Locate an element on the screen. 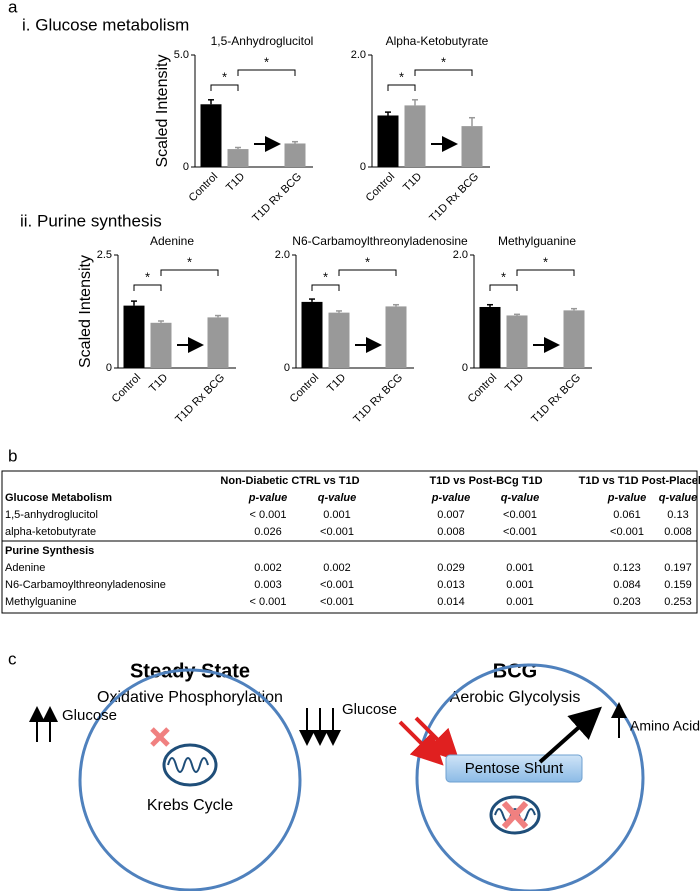 This screenshot has height=891, width=700. y-tick-label: 5.0 is located at coordinates (181, 55).